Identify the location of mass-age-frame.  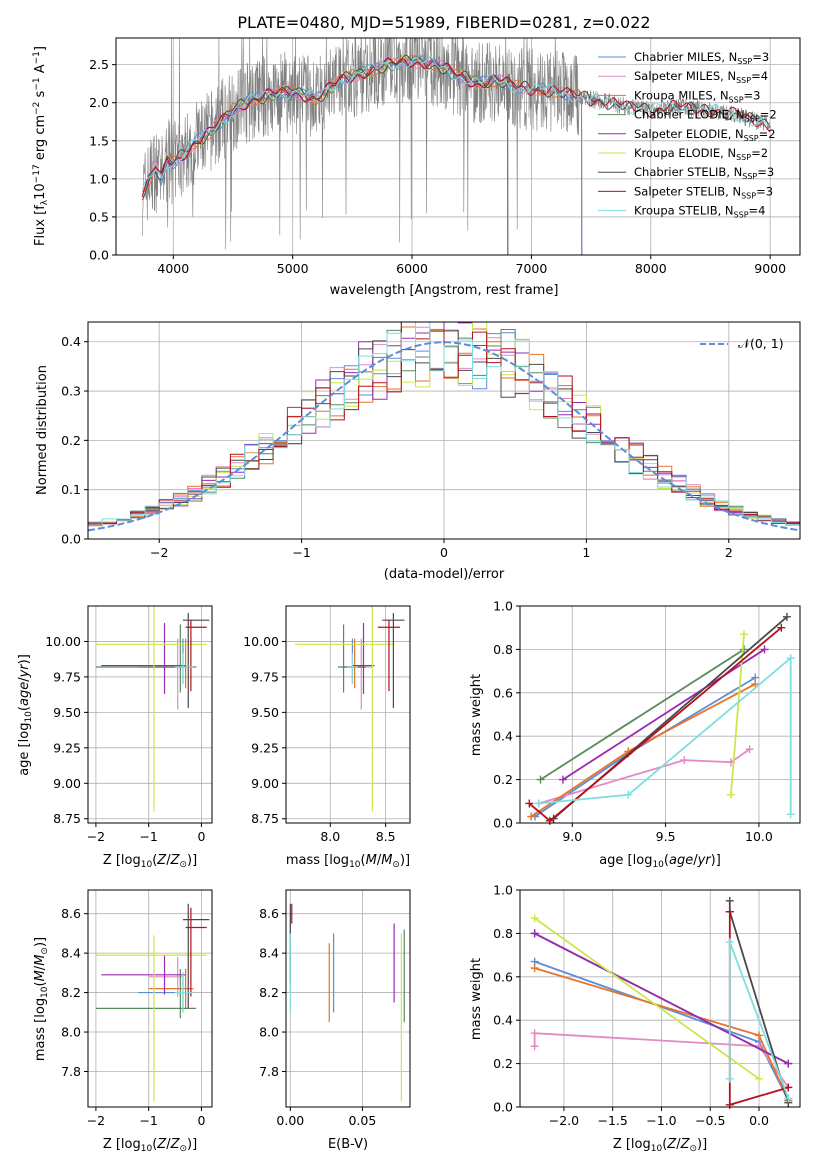
(348, 714).